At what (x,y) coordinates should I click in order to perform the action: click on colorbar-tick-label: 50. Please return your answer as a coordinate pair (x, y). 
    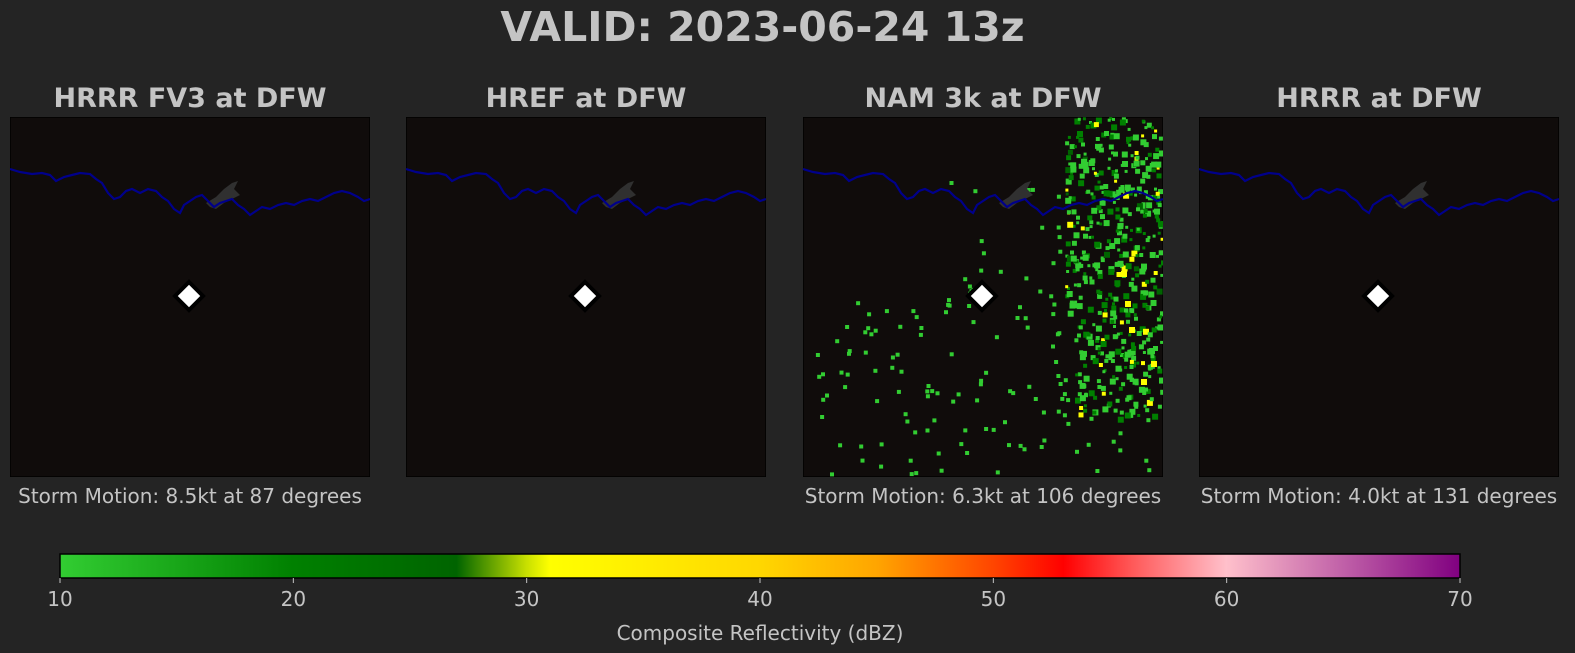
    Looking at the image, I should click on (993, 599).